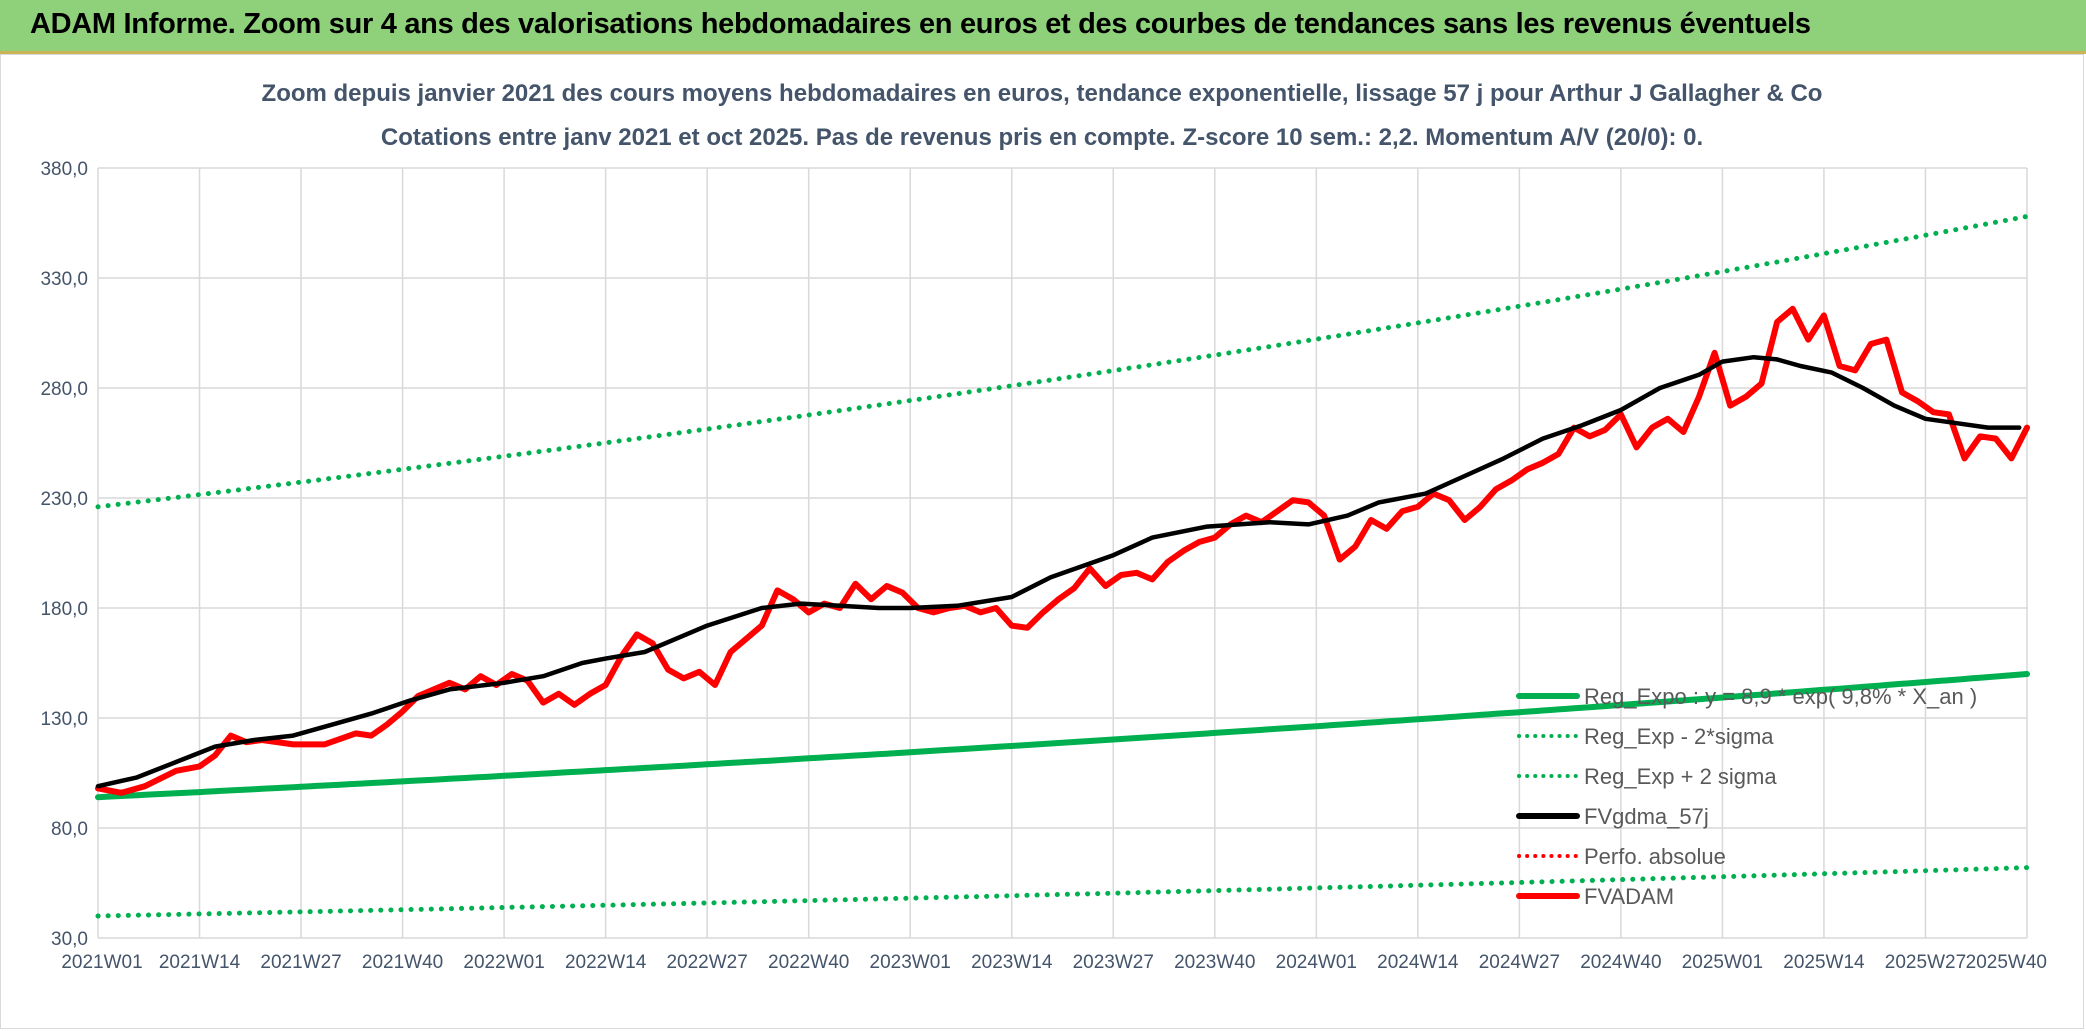  Describe the element at coordinates (1722, 962) in the screenshot. I see `x-tick-label: 2025W01` at that location.